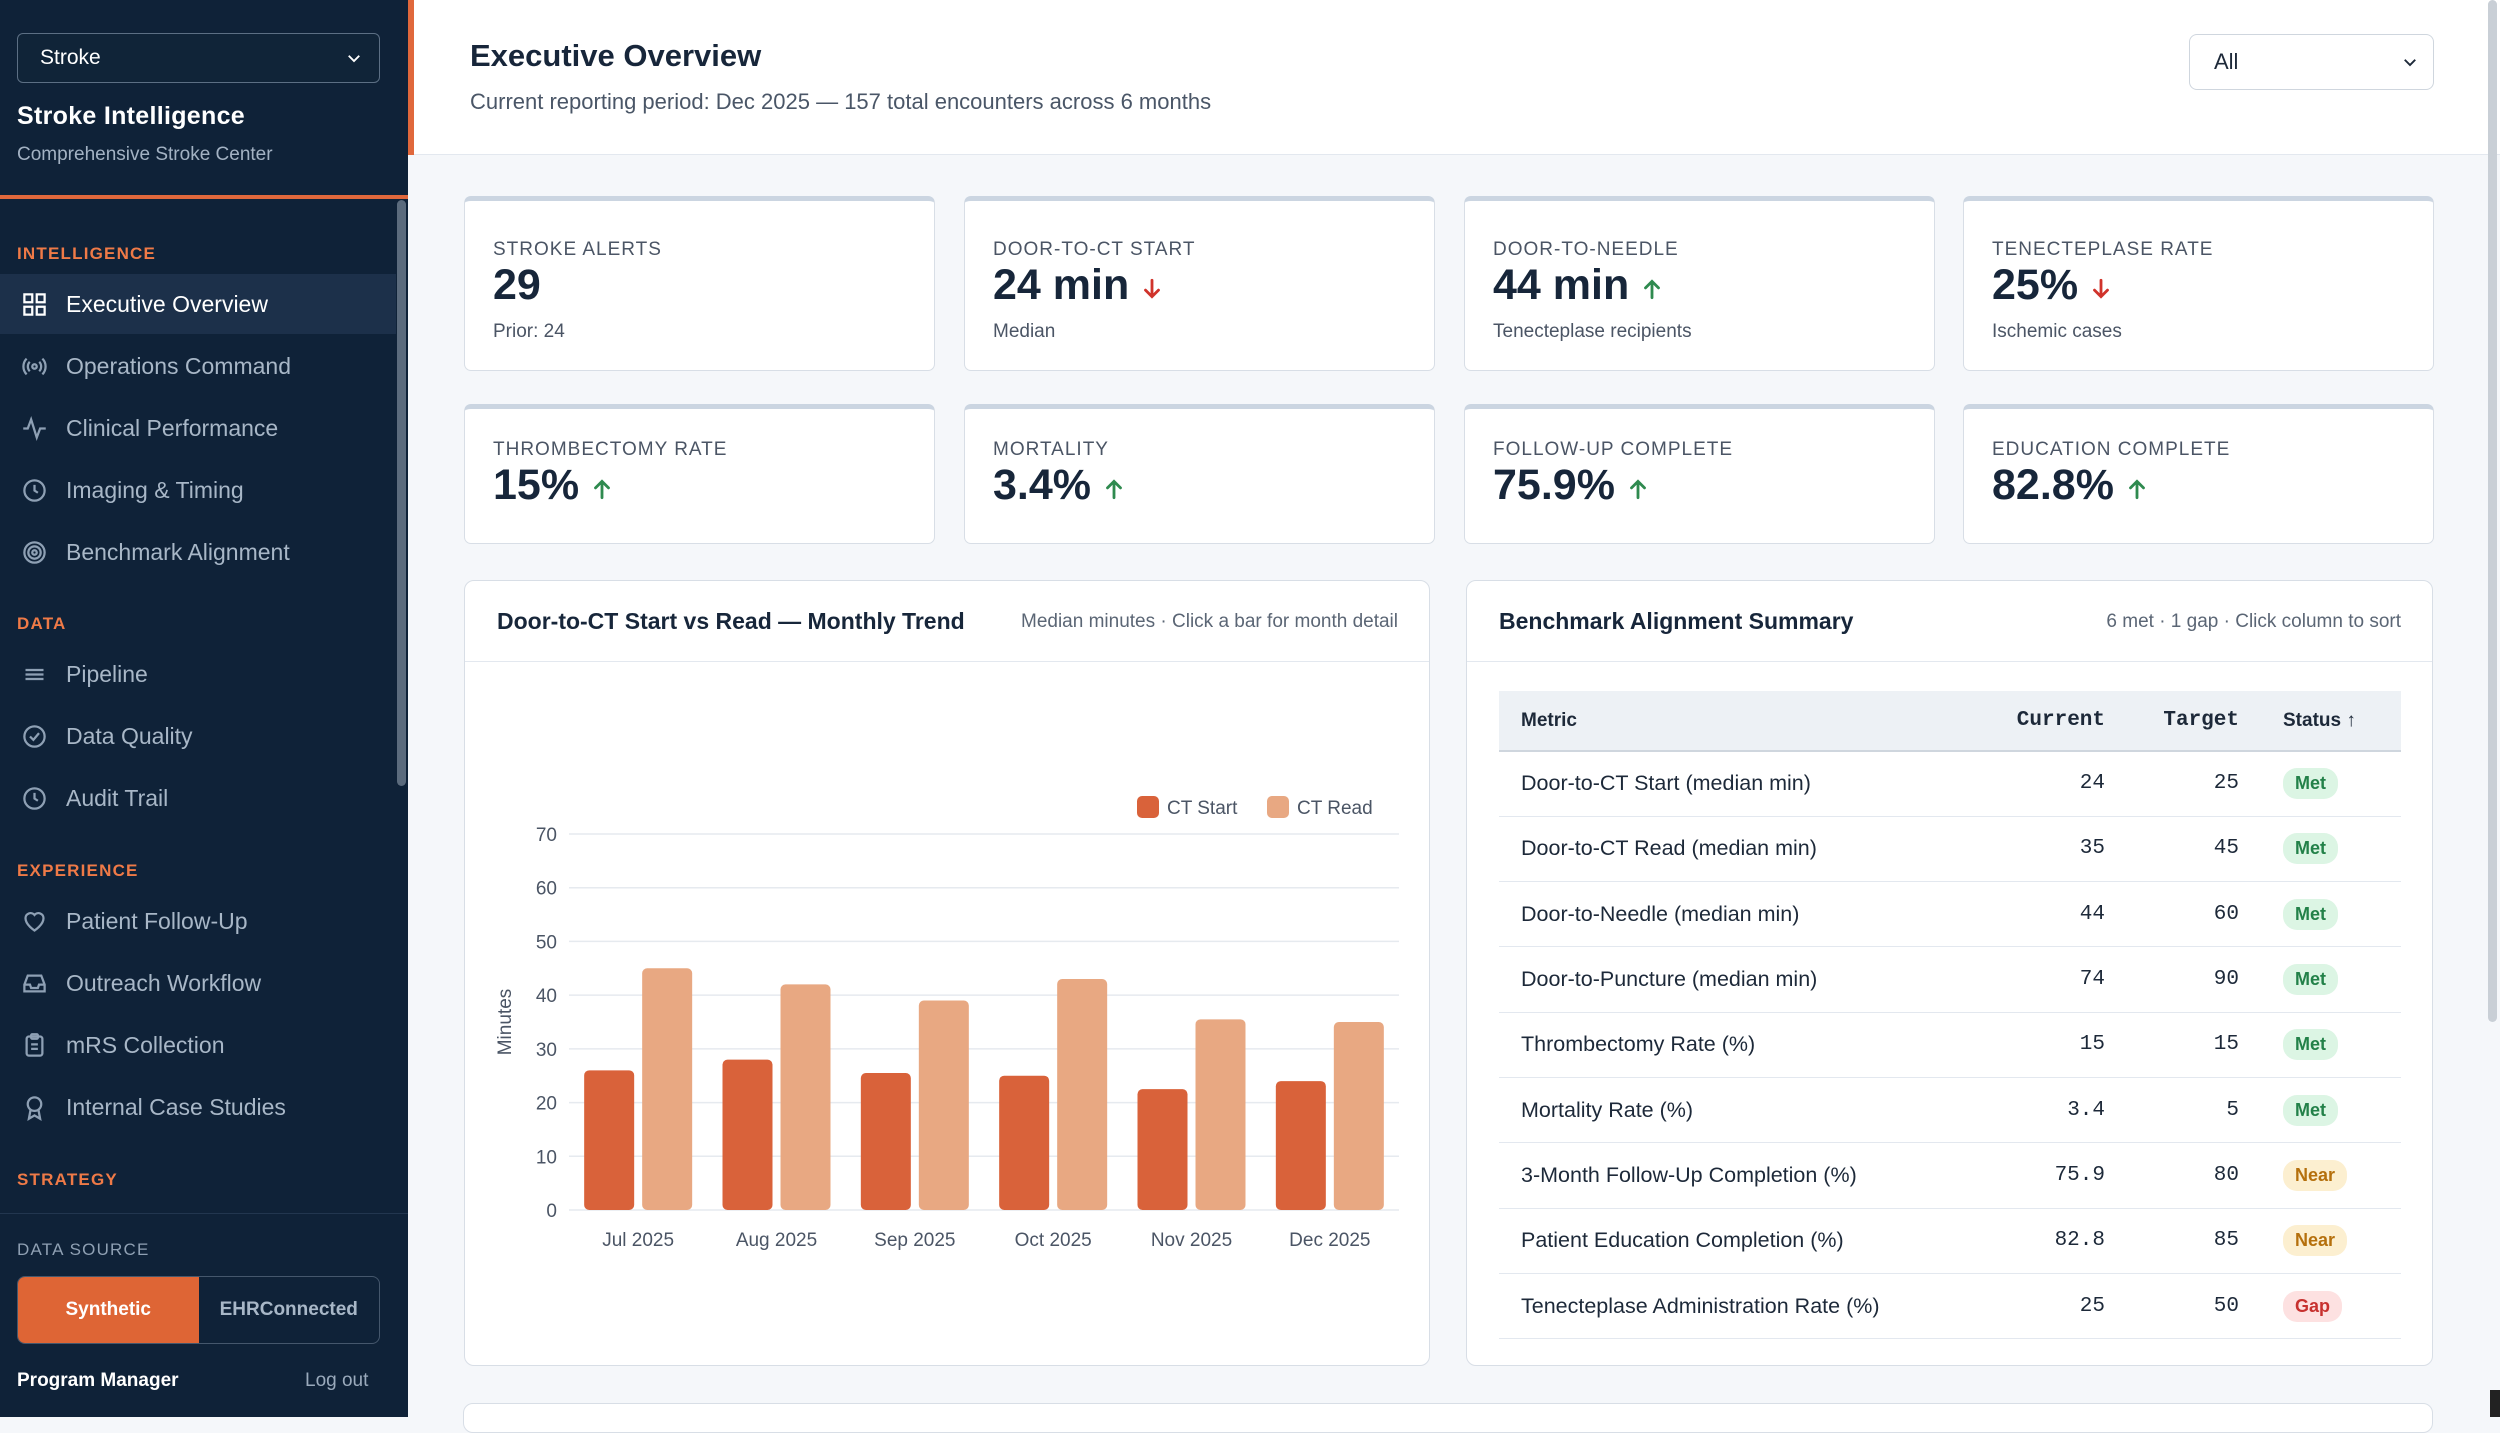 This screenshot has height=1433, width=2500. What do you see at coordinates (2052, 1241) in the screenshot?
I see `current-cell: 82.8` at bounding box center [2052, 1241].